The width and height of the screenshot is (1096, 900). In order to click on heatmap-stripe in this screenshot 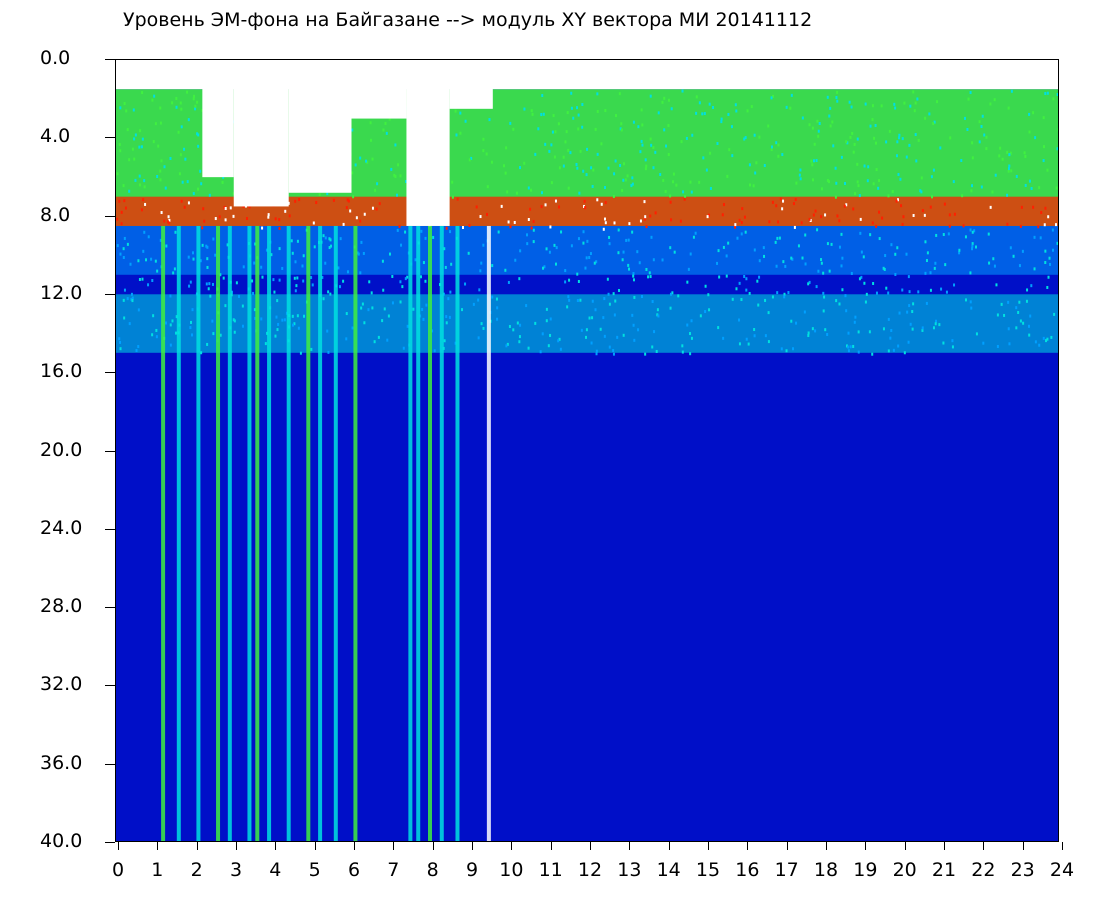, I will do `click(229, 533)`.